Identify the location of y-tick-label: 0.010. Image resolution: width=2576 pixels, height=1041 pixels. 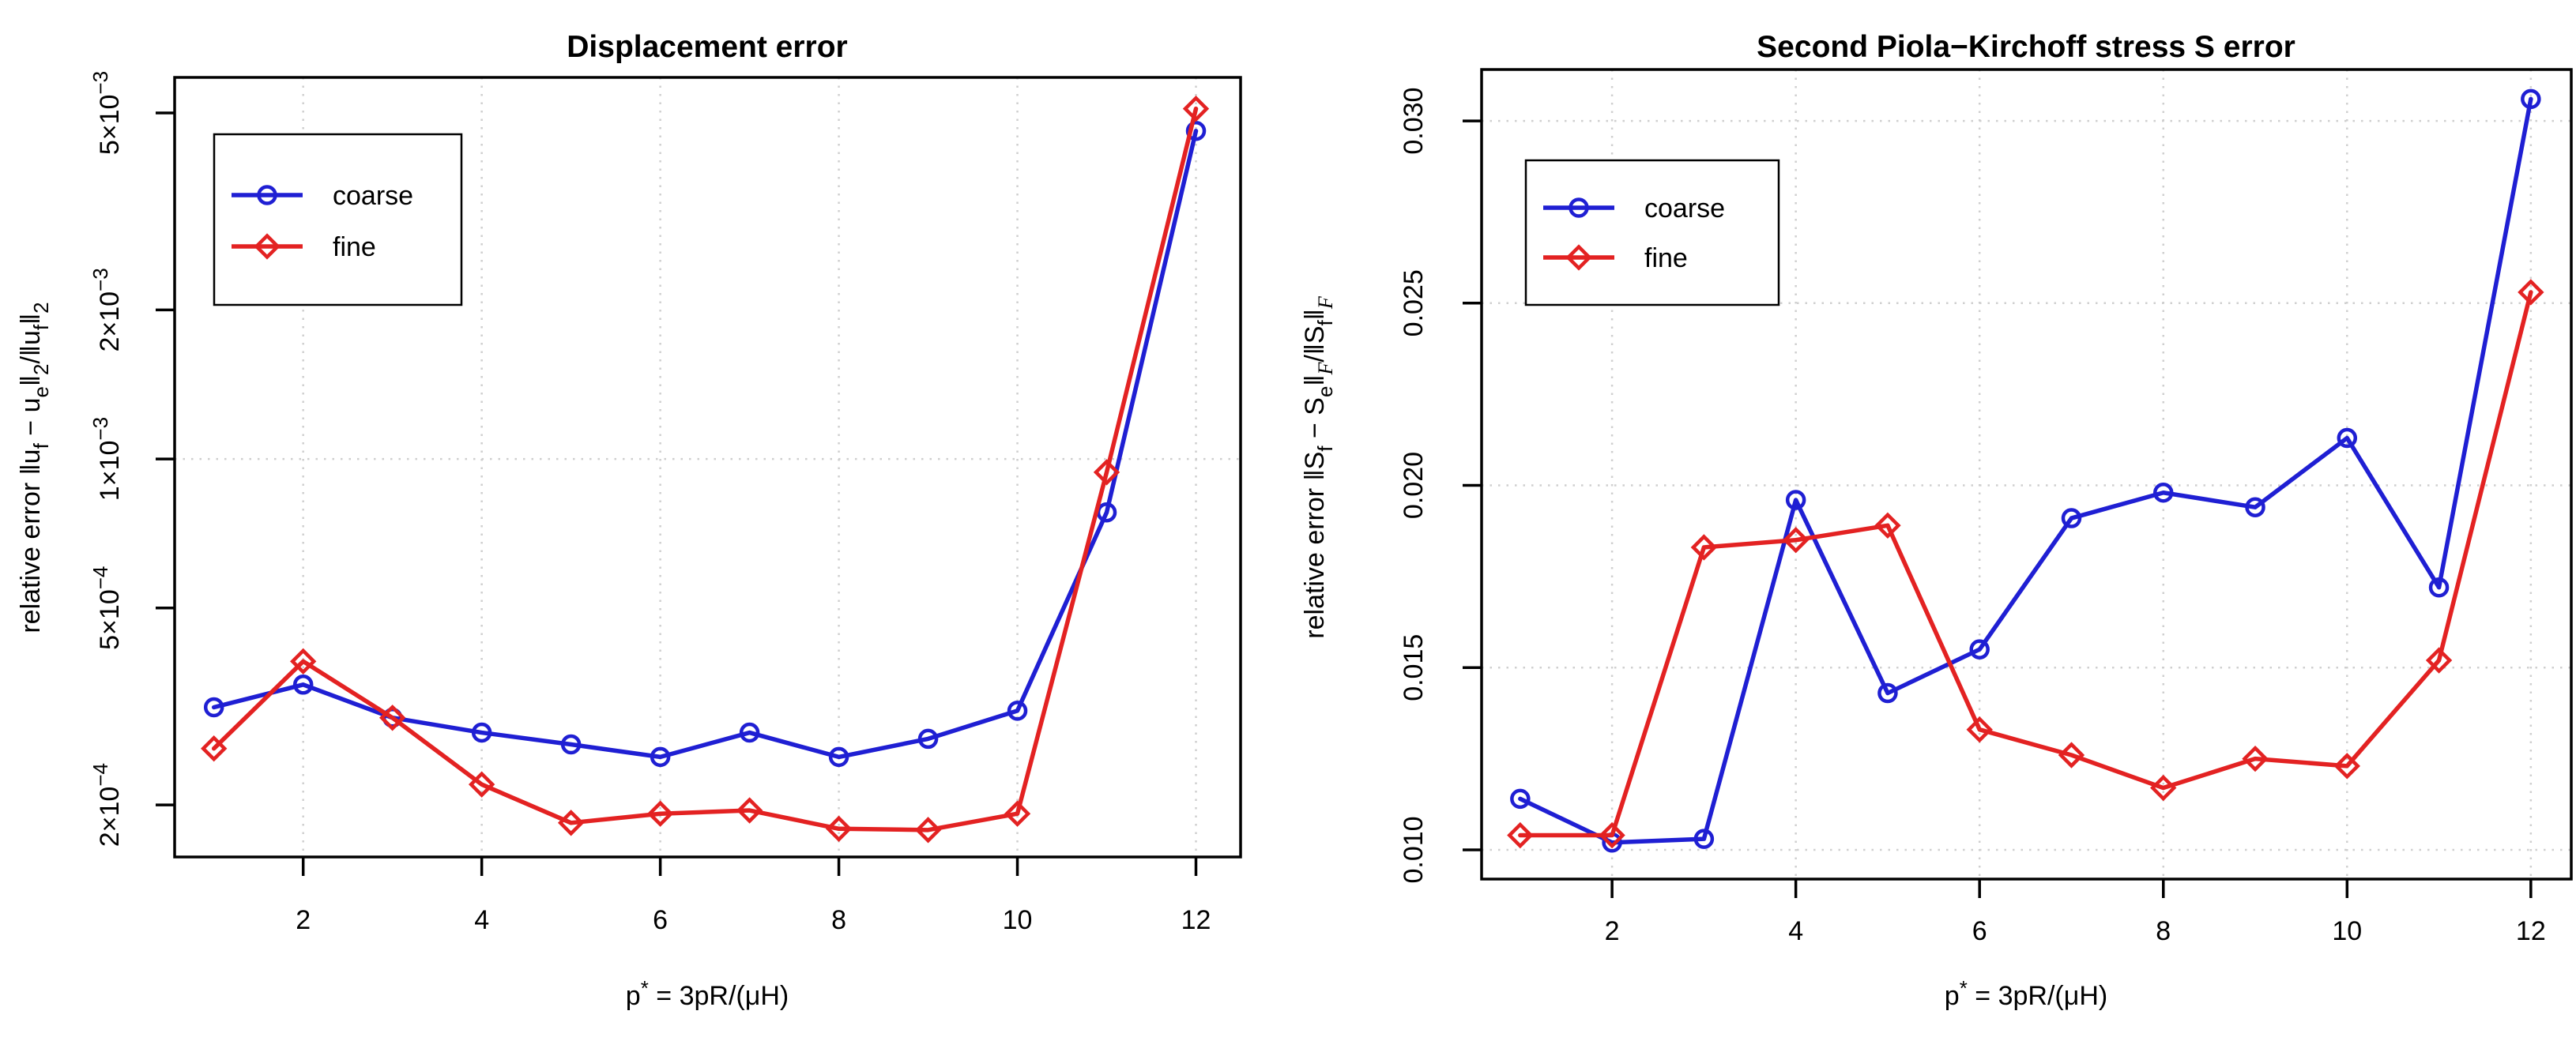
(1414, 849).